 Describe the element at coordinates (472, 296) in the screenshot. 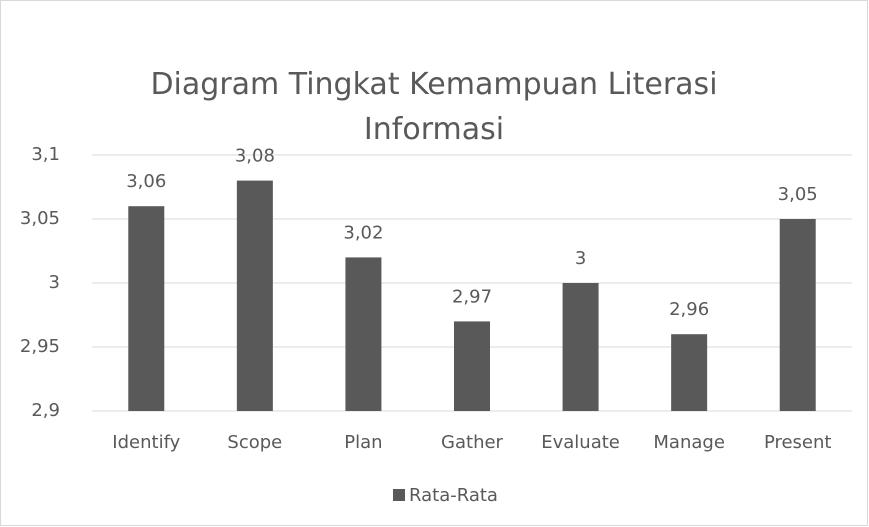

I see `data-label: 2,97` at that location.